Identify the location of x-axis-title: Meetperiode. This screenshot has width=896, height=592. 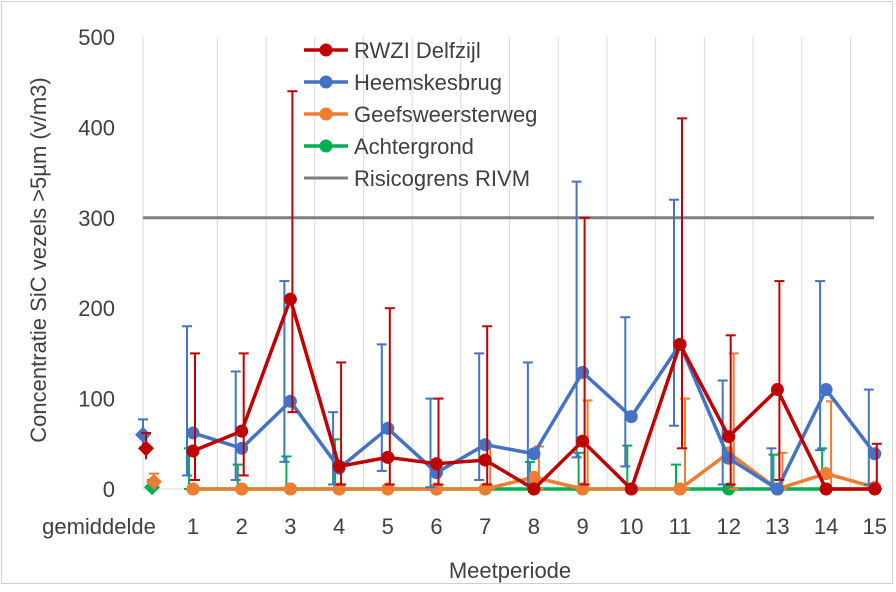
(510, 570).